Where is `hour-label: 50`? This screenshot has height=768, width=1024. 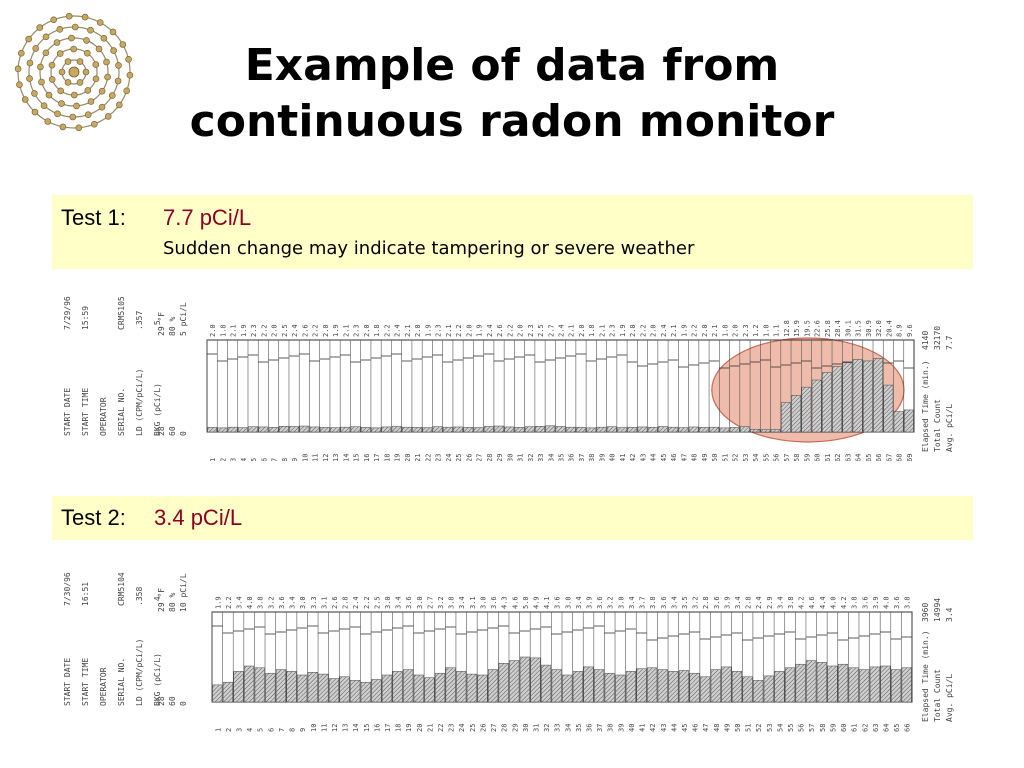 hour-label: 50 is located at coordinates (738, 728).